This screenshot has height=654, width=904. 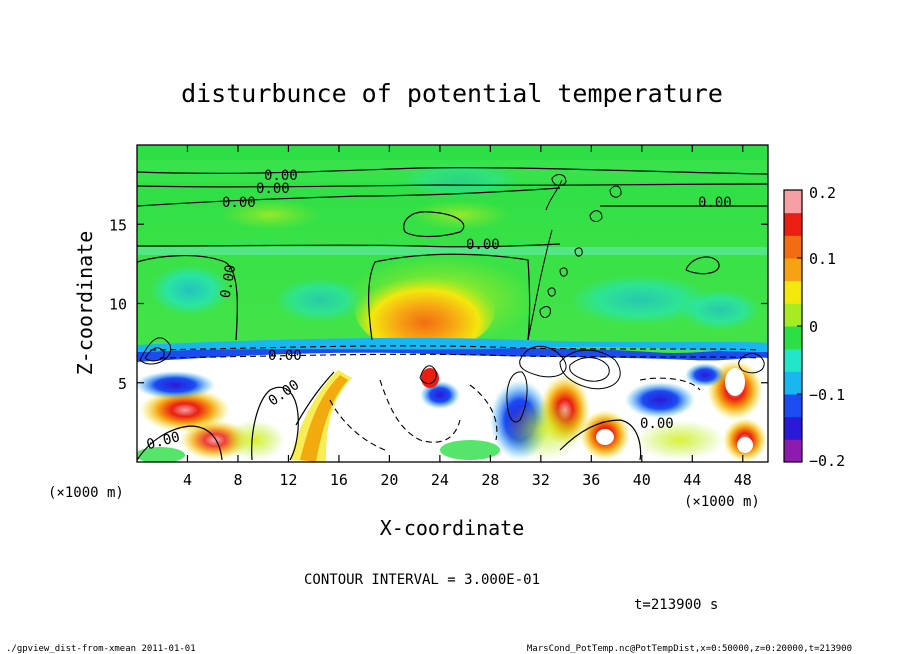 What do you see at coordinates (827, 395) in the screenshot?
I see `colorbar-tick-label: −0.1` at bounding box center [827, 395].